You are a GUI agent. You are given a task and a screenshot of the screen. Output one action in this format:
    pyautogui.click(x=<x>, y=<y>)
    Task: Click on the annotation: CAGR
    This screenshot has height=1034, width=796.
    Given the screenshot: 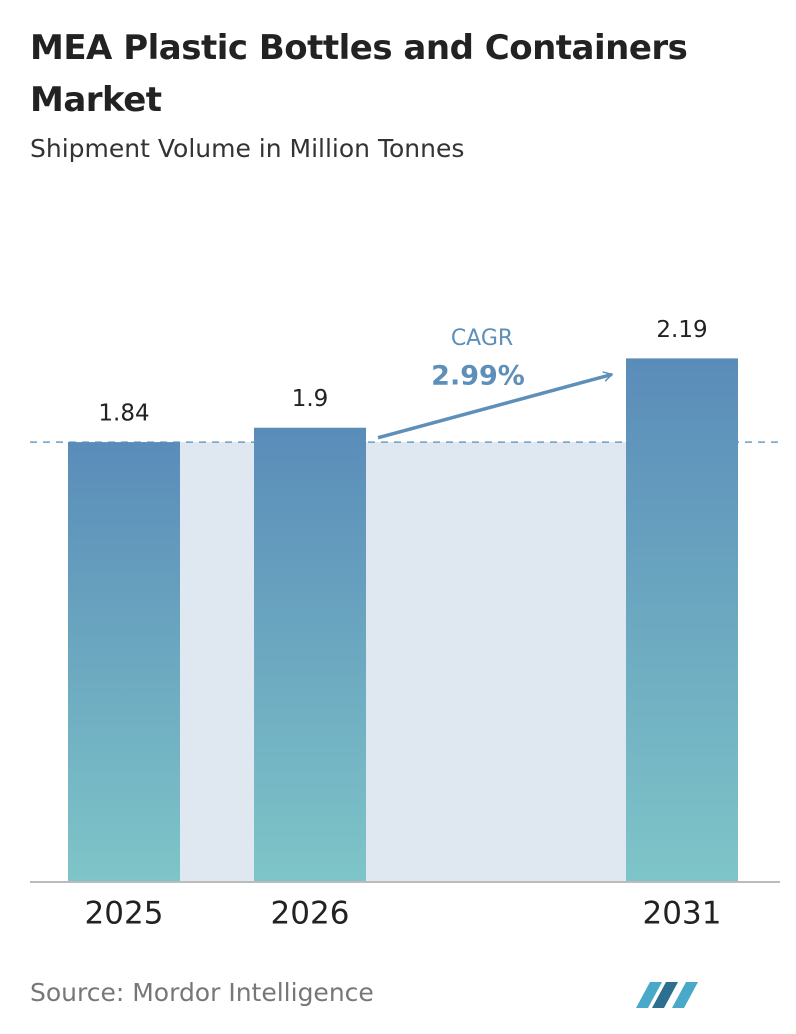 What is the action you would take?
    pyautogui.click(x=482, y=338)
    